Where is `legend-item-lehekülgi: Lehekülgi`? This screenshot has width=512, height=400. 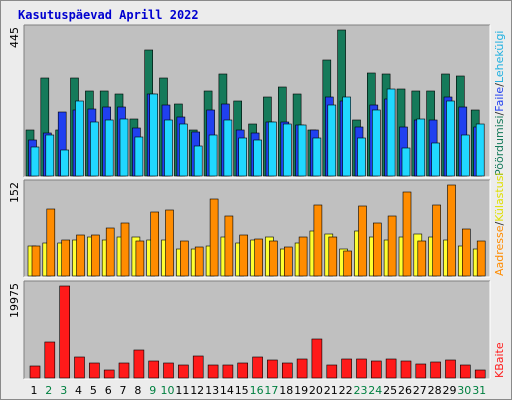 legend-item-lehekülgi: Lehekülgi is located at coordinates (499, 57).